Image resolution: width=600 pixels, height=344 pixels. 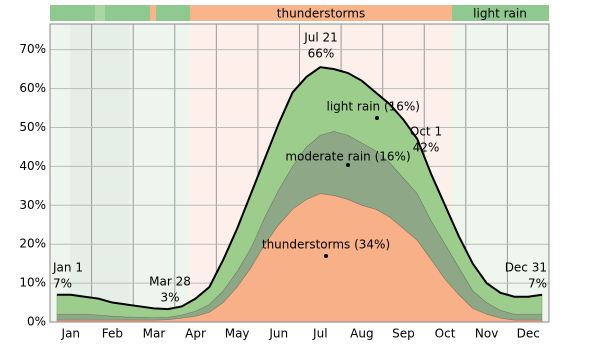 What do you see at coordinates (374, 107) in the screenshot?
I see `series-annotation: light rain (16%)` at bounding box center [374, 107].